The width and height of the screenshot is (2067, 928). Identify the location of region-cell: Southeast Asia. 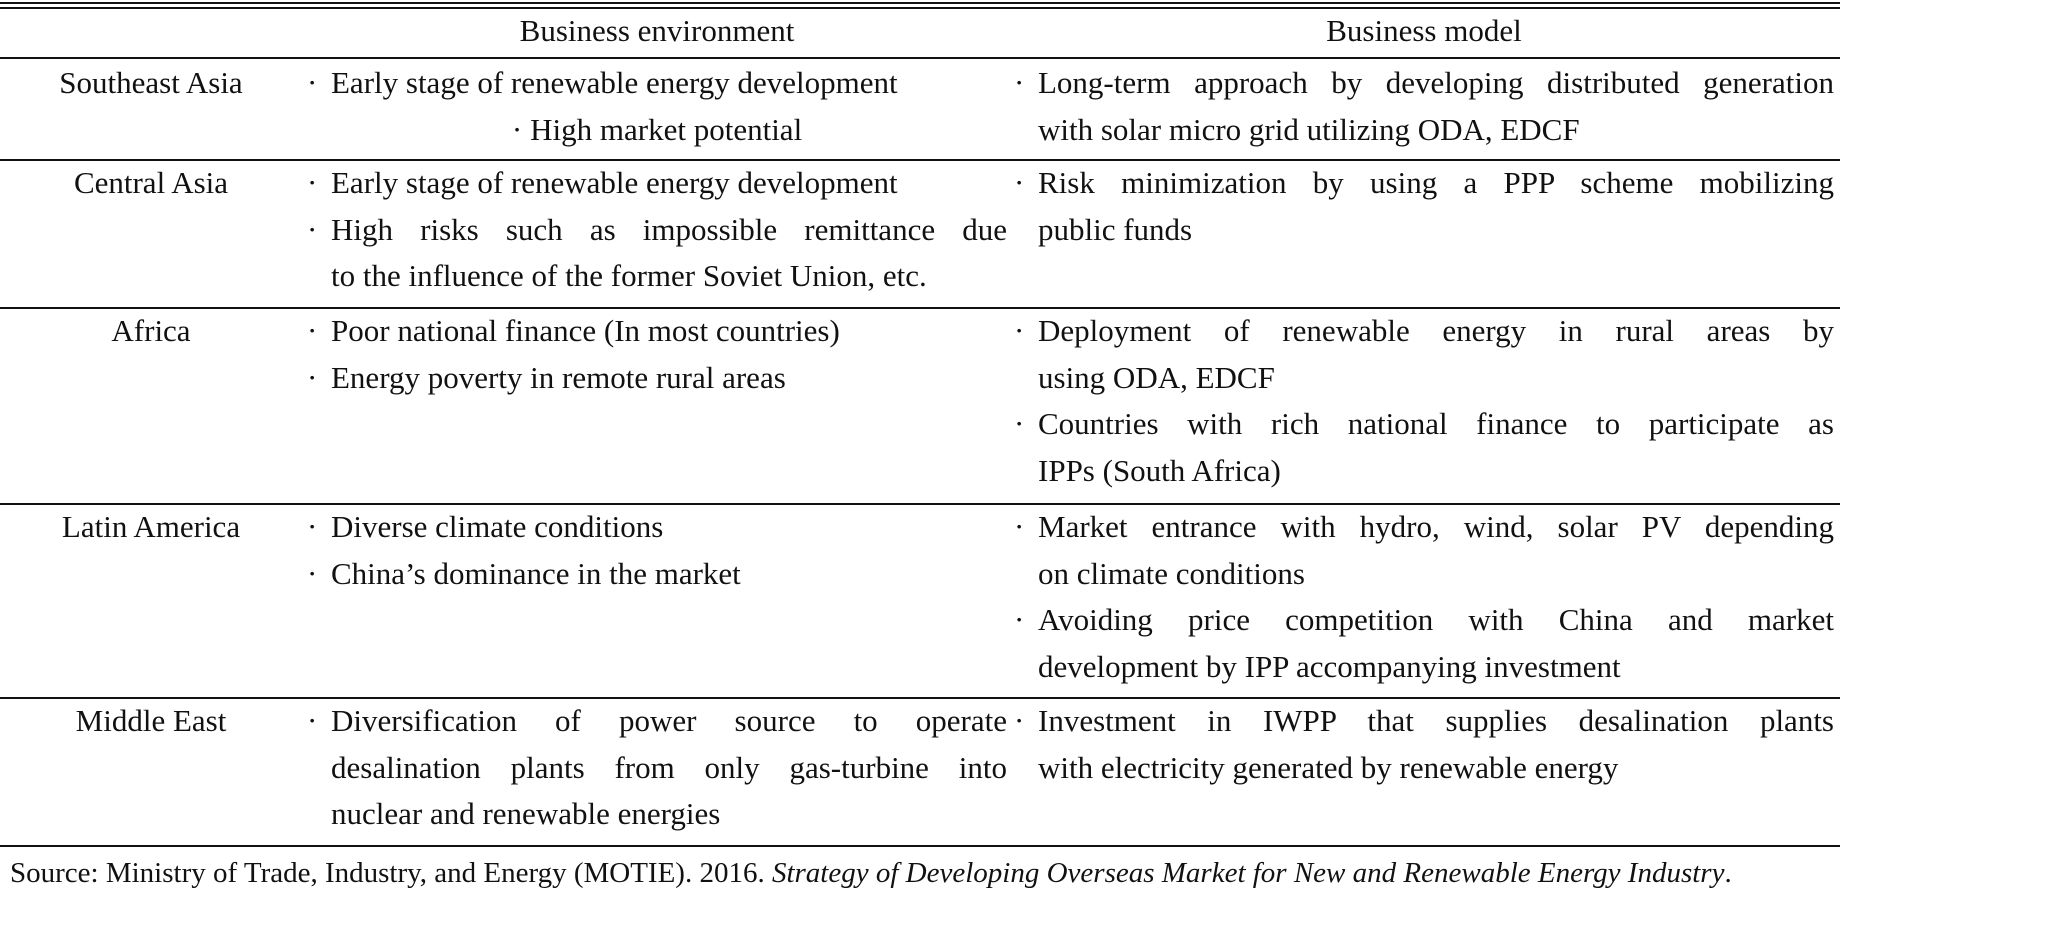
(151, 82).